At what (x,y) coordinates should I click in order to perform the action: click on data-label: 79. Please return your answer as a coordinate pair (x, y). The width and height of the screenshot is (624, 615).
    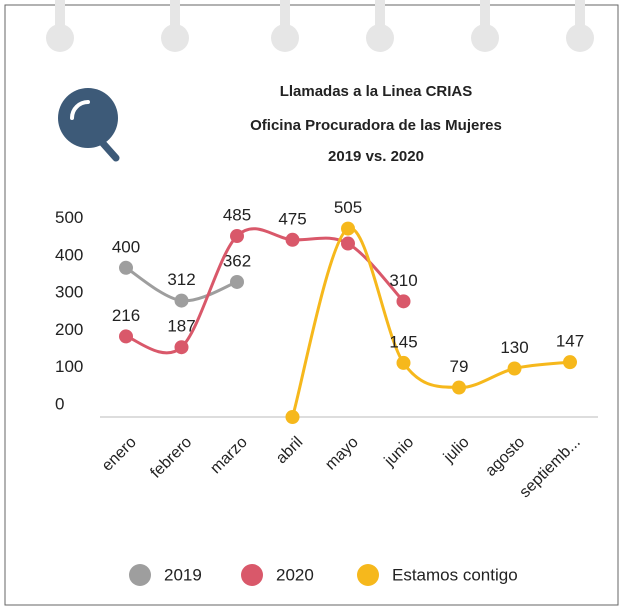
    Looking at the image, I should click on (459, 366).